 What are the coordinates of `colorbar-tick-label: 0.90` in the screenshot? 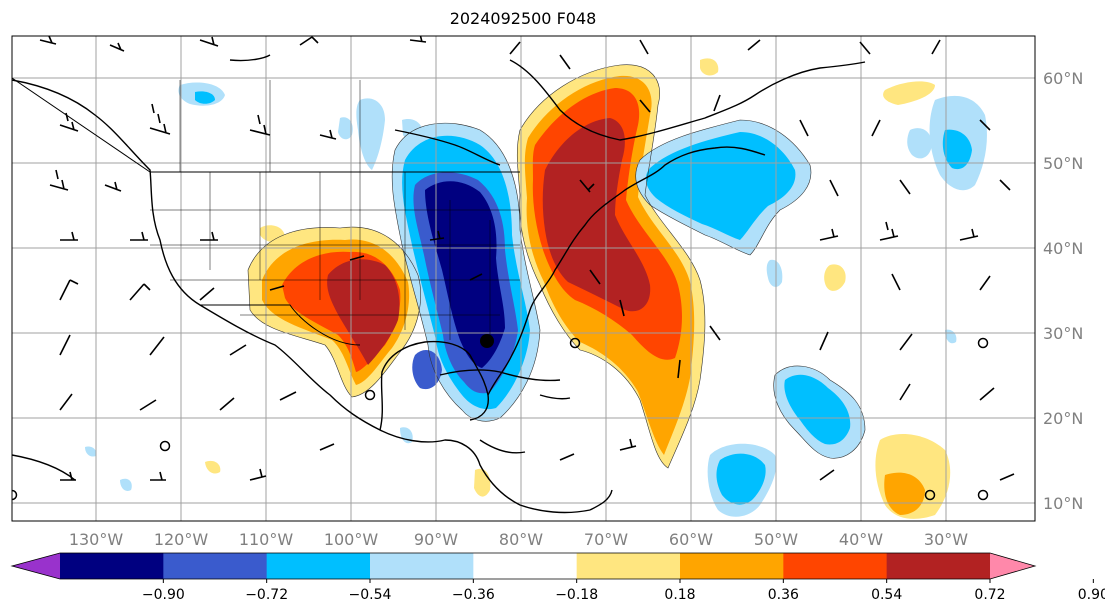 It's located at (1091, 595).